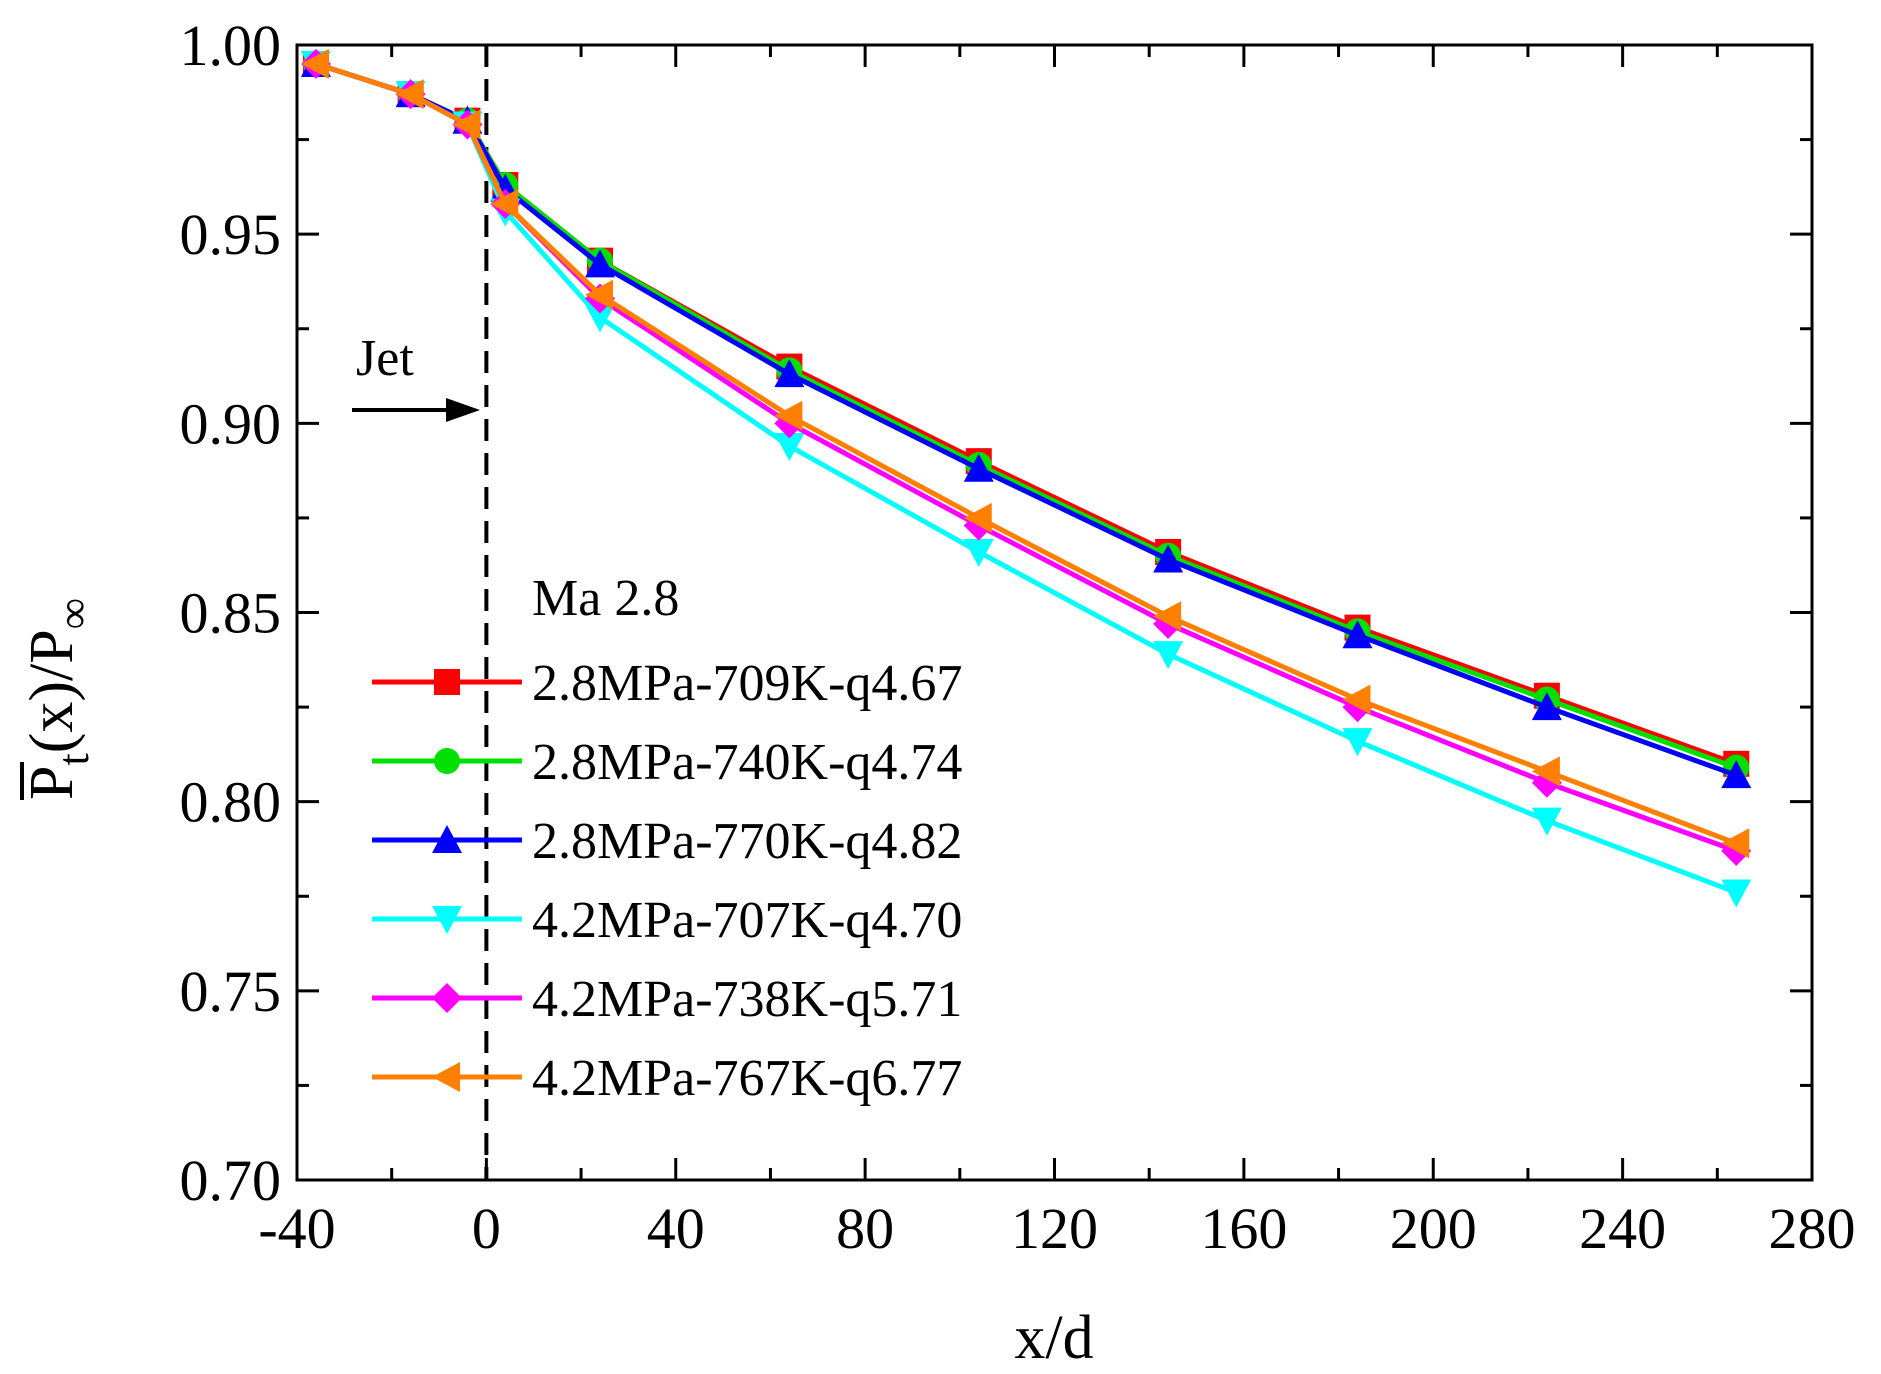  I want to click on legend-label: 2.8MPa-740K-q4.74, so click(747, 762).